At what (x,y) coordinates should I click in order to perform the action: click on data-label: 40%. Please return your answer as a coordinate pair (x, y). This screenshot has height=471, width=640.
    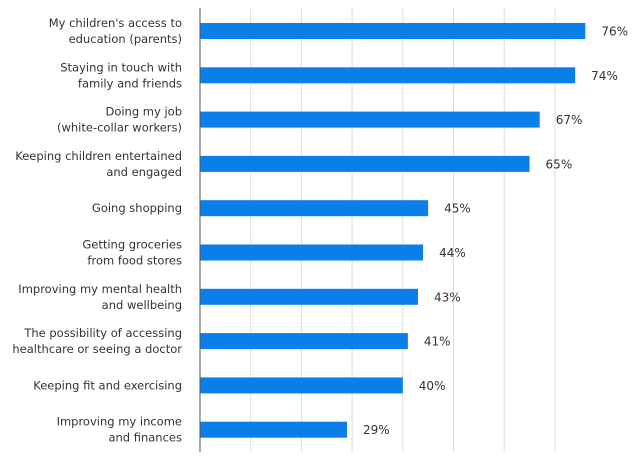
    Looking at the image, I should click on (432, 386).